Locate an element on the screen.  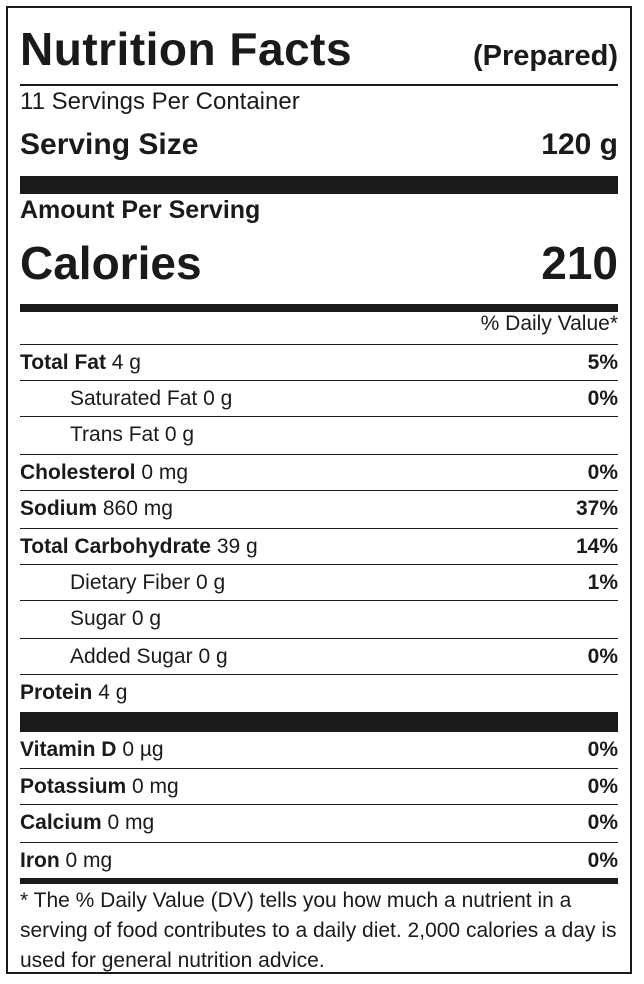
vitamin-row-iron: Iron 0 mg 0% is located at coordinates (319, 860).